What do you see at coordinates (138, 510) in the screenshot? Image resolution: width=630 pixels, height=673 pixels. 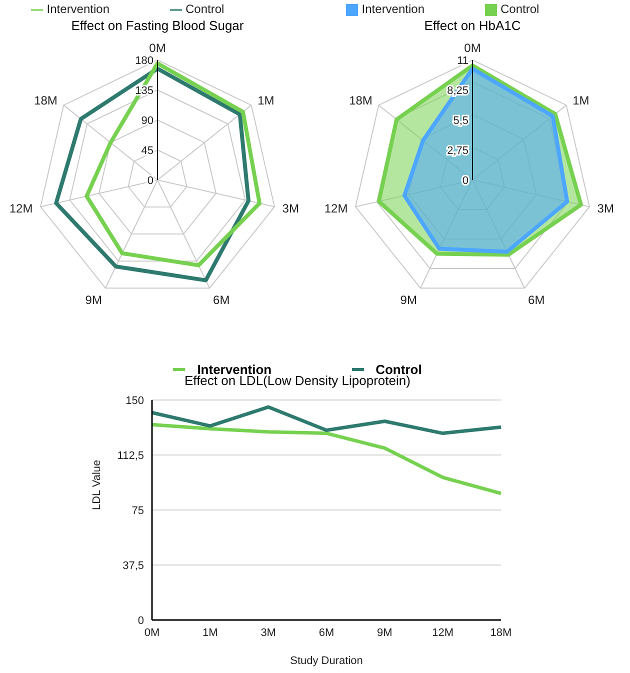 I see `y-tick-label: 75` at bounding box center [138, 510].